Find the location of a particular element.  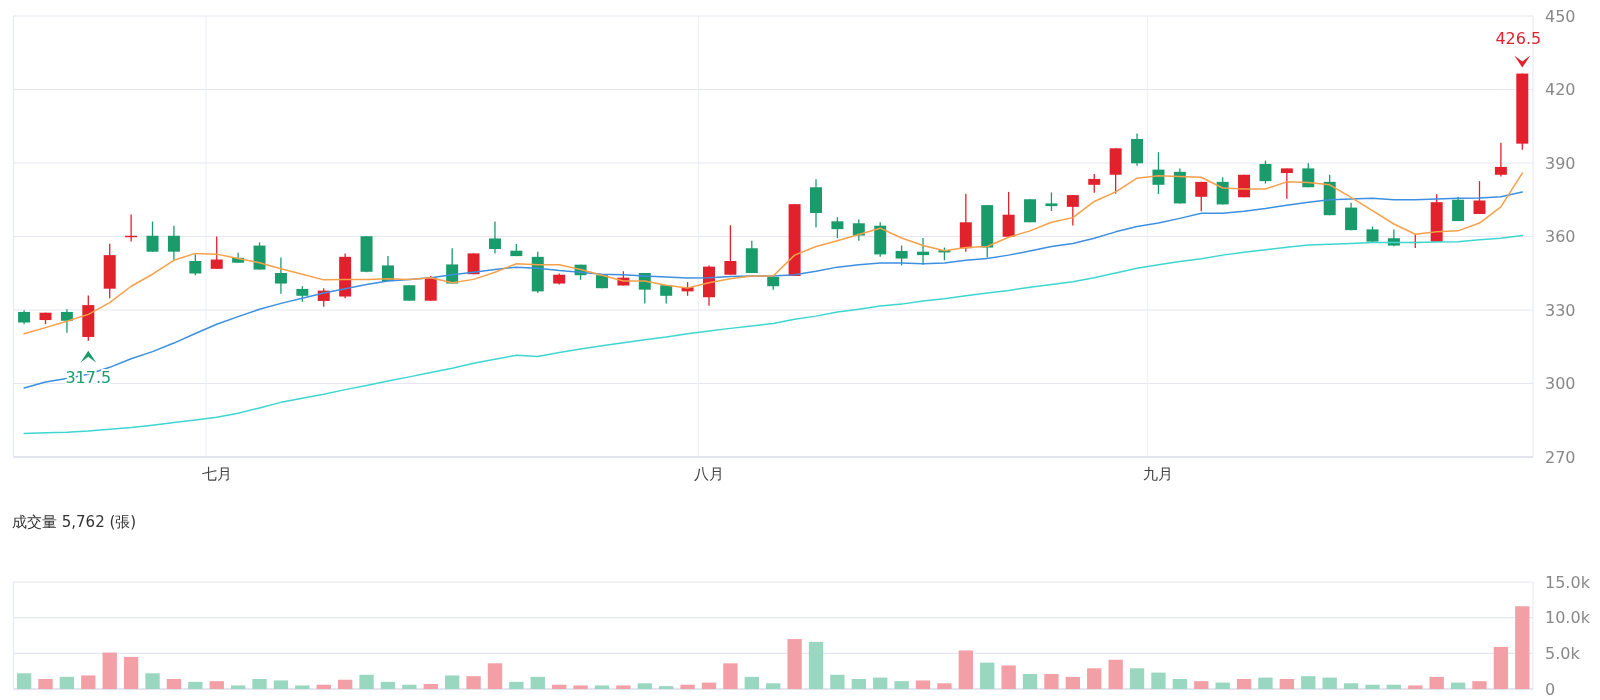

y-tick-label: 390 is located at coordinates (1560, 163).